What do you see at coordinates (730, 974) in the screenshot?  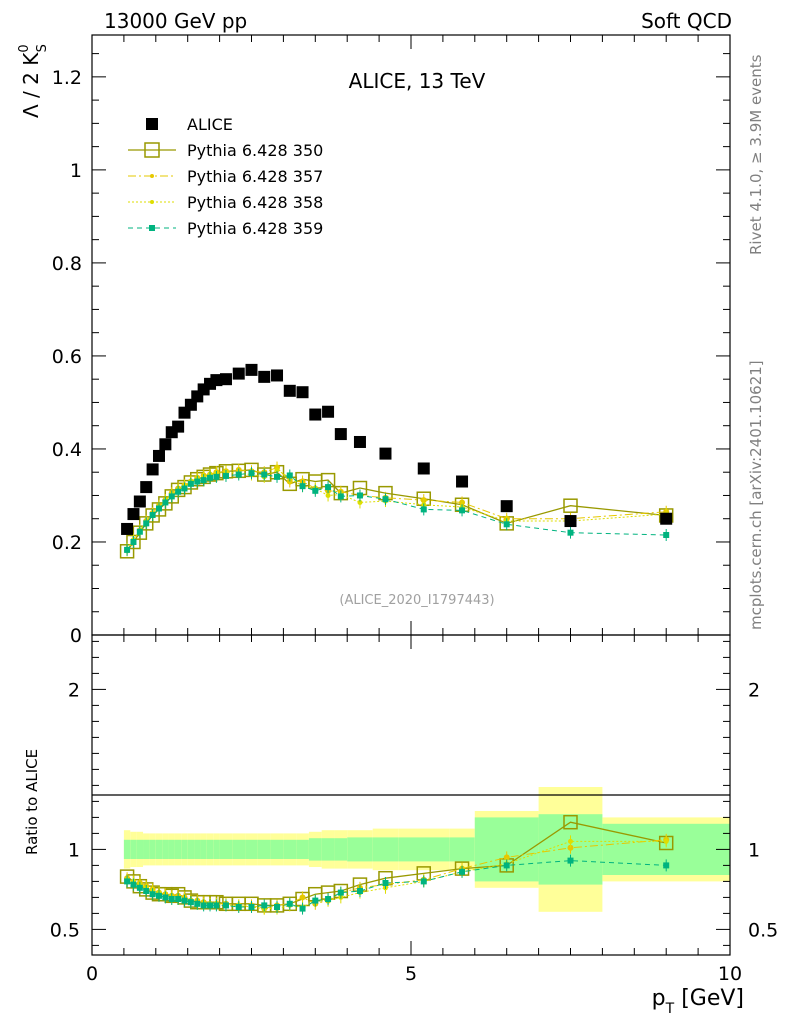 I see `x-tick-label: 10` at bounding box center [730, 974].